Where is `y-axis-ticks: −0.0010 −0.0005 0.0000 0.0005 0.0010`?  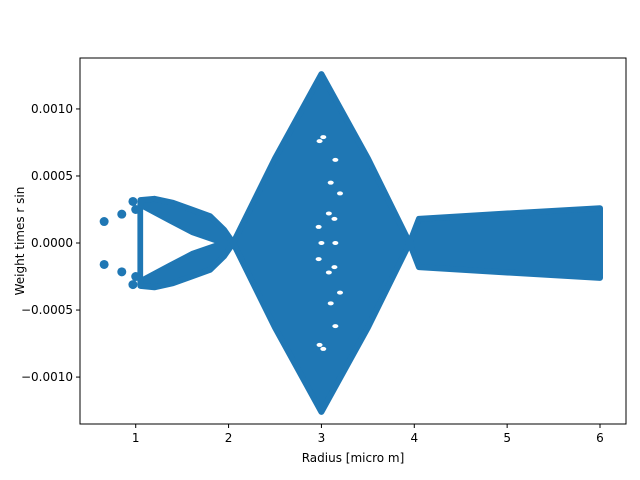
y-axis-ticks: −0.0010 −0.0005 0.0000 0.0005 0.0010 is located at coordinates (50, 243).